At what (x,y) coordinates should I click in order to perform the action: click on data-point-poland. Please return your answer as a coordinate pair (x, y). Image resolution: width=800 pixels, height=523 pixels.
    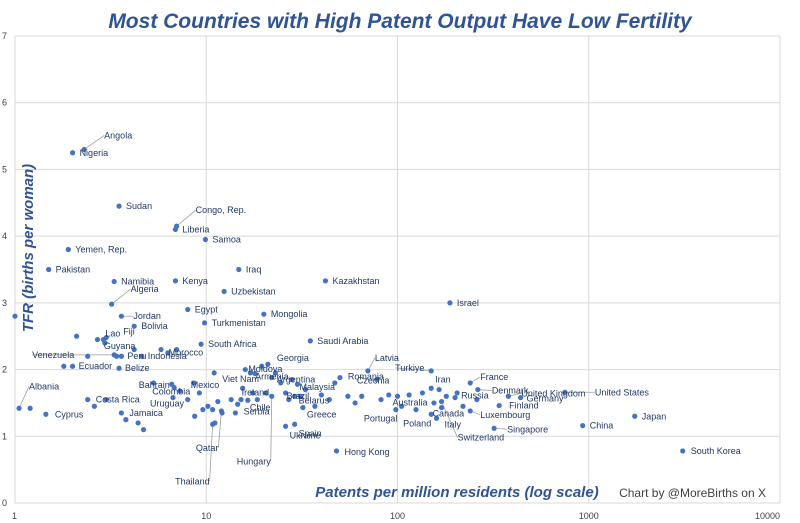
    Looking at the image, I should click on (431, 414).